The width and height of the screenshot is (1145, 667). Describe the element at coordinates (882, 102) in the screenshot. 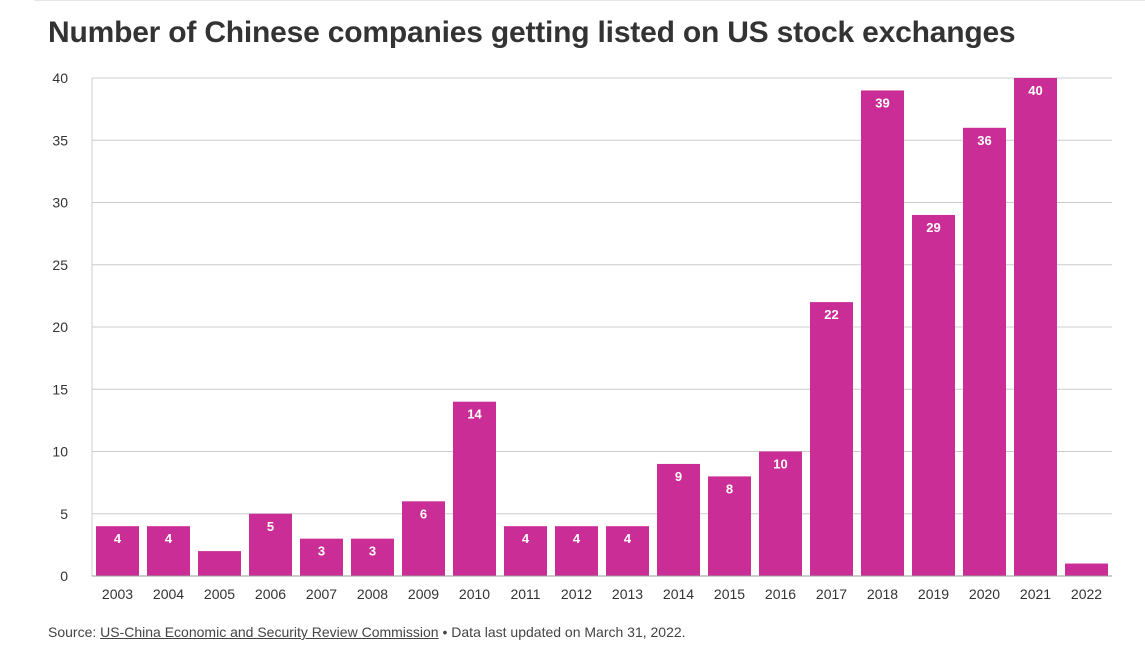

I see `data-label: 39` at that location.